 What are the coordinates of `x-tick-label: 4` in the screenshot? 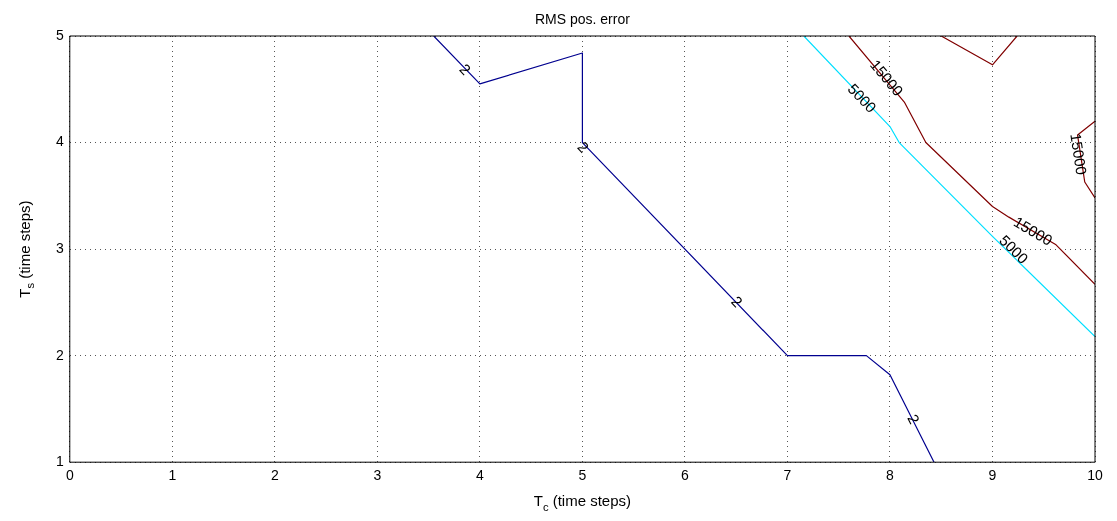 It's located at (479, 475).